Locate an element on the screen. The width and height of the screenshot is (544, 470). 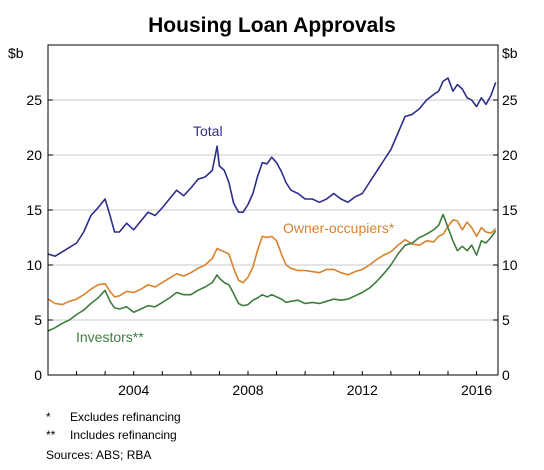
y-tick-label-left: 25 is located at coordinates (34, 100).